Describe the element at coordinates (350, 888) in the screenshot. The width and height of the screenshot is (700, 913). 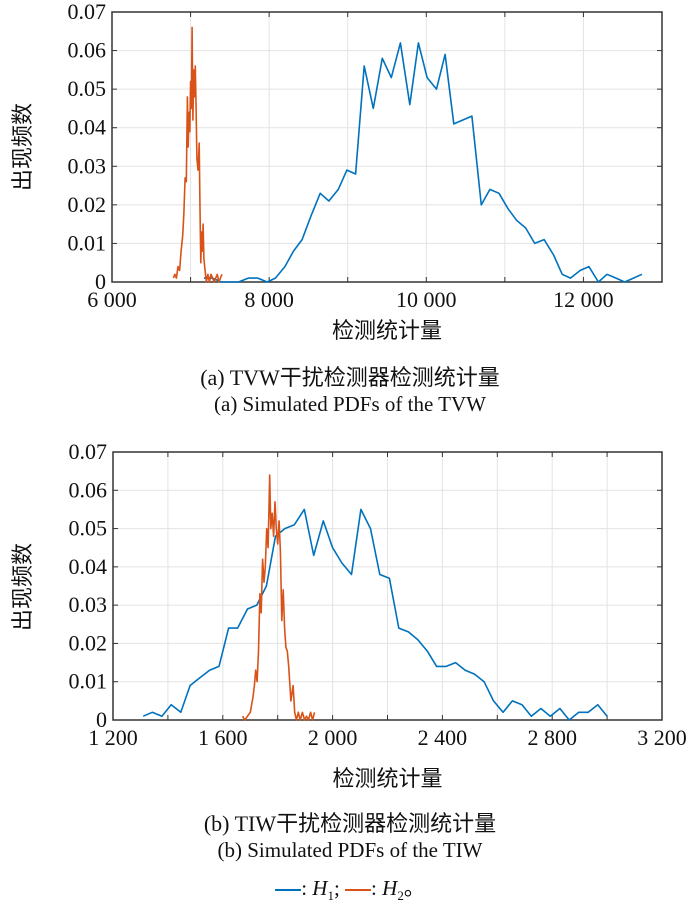
I see `legend: : H1; : H2。` at that location.